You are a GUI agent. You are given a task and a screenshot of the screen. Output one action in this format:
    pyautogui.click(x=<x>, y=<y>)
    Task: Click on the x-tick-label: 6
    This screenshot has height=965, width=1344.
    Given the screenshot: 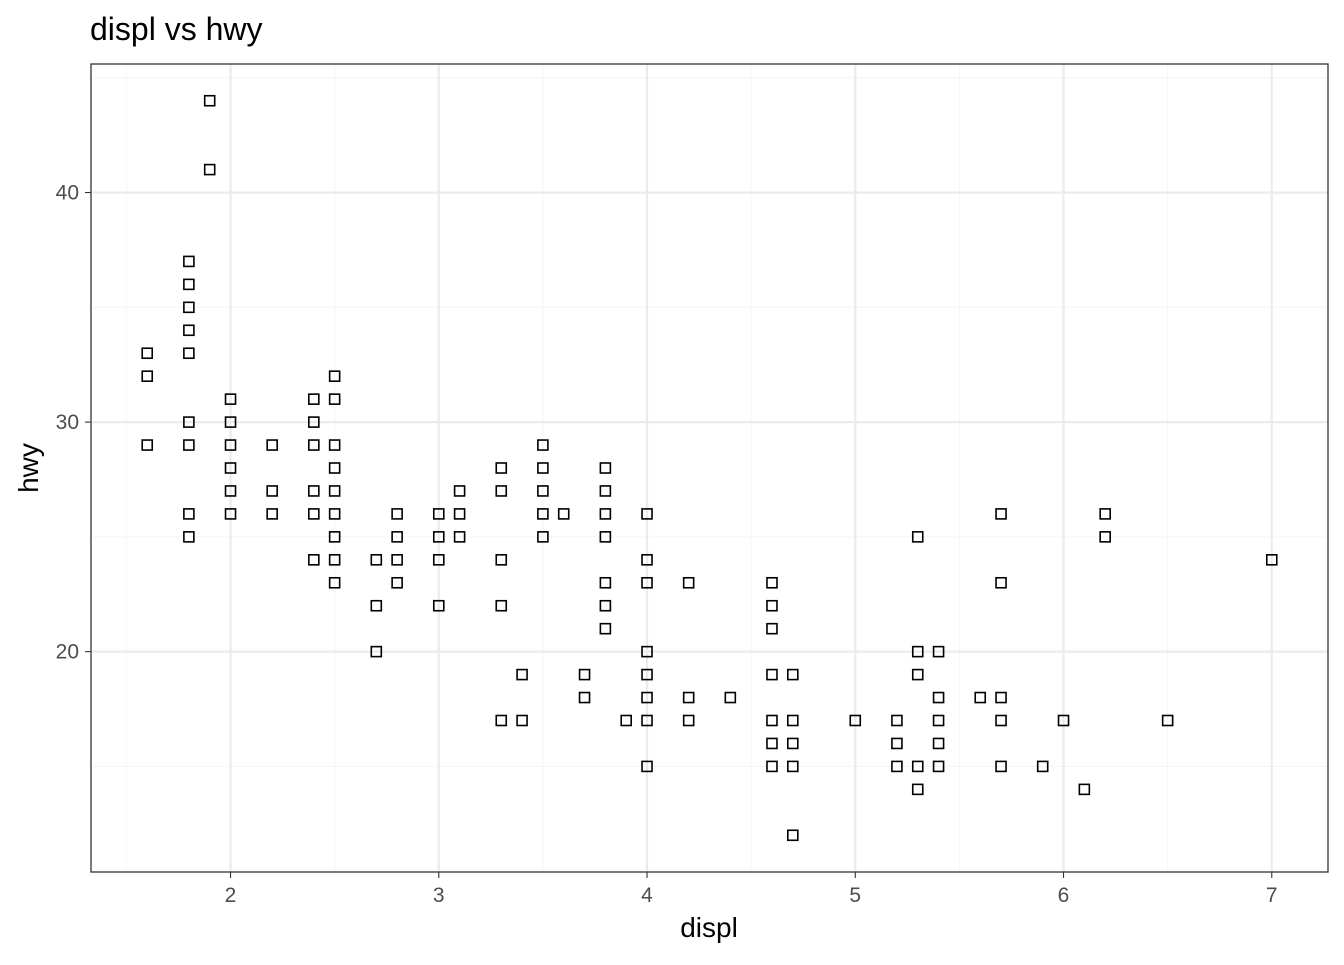 What is the action you would take?
    pyautogui.click(x=1064, y=895)
    